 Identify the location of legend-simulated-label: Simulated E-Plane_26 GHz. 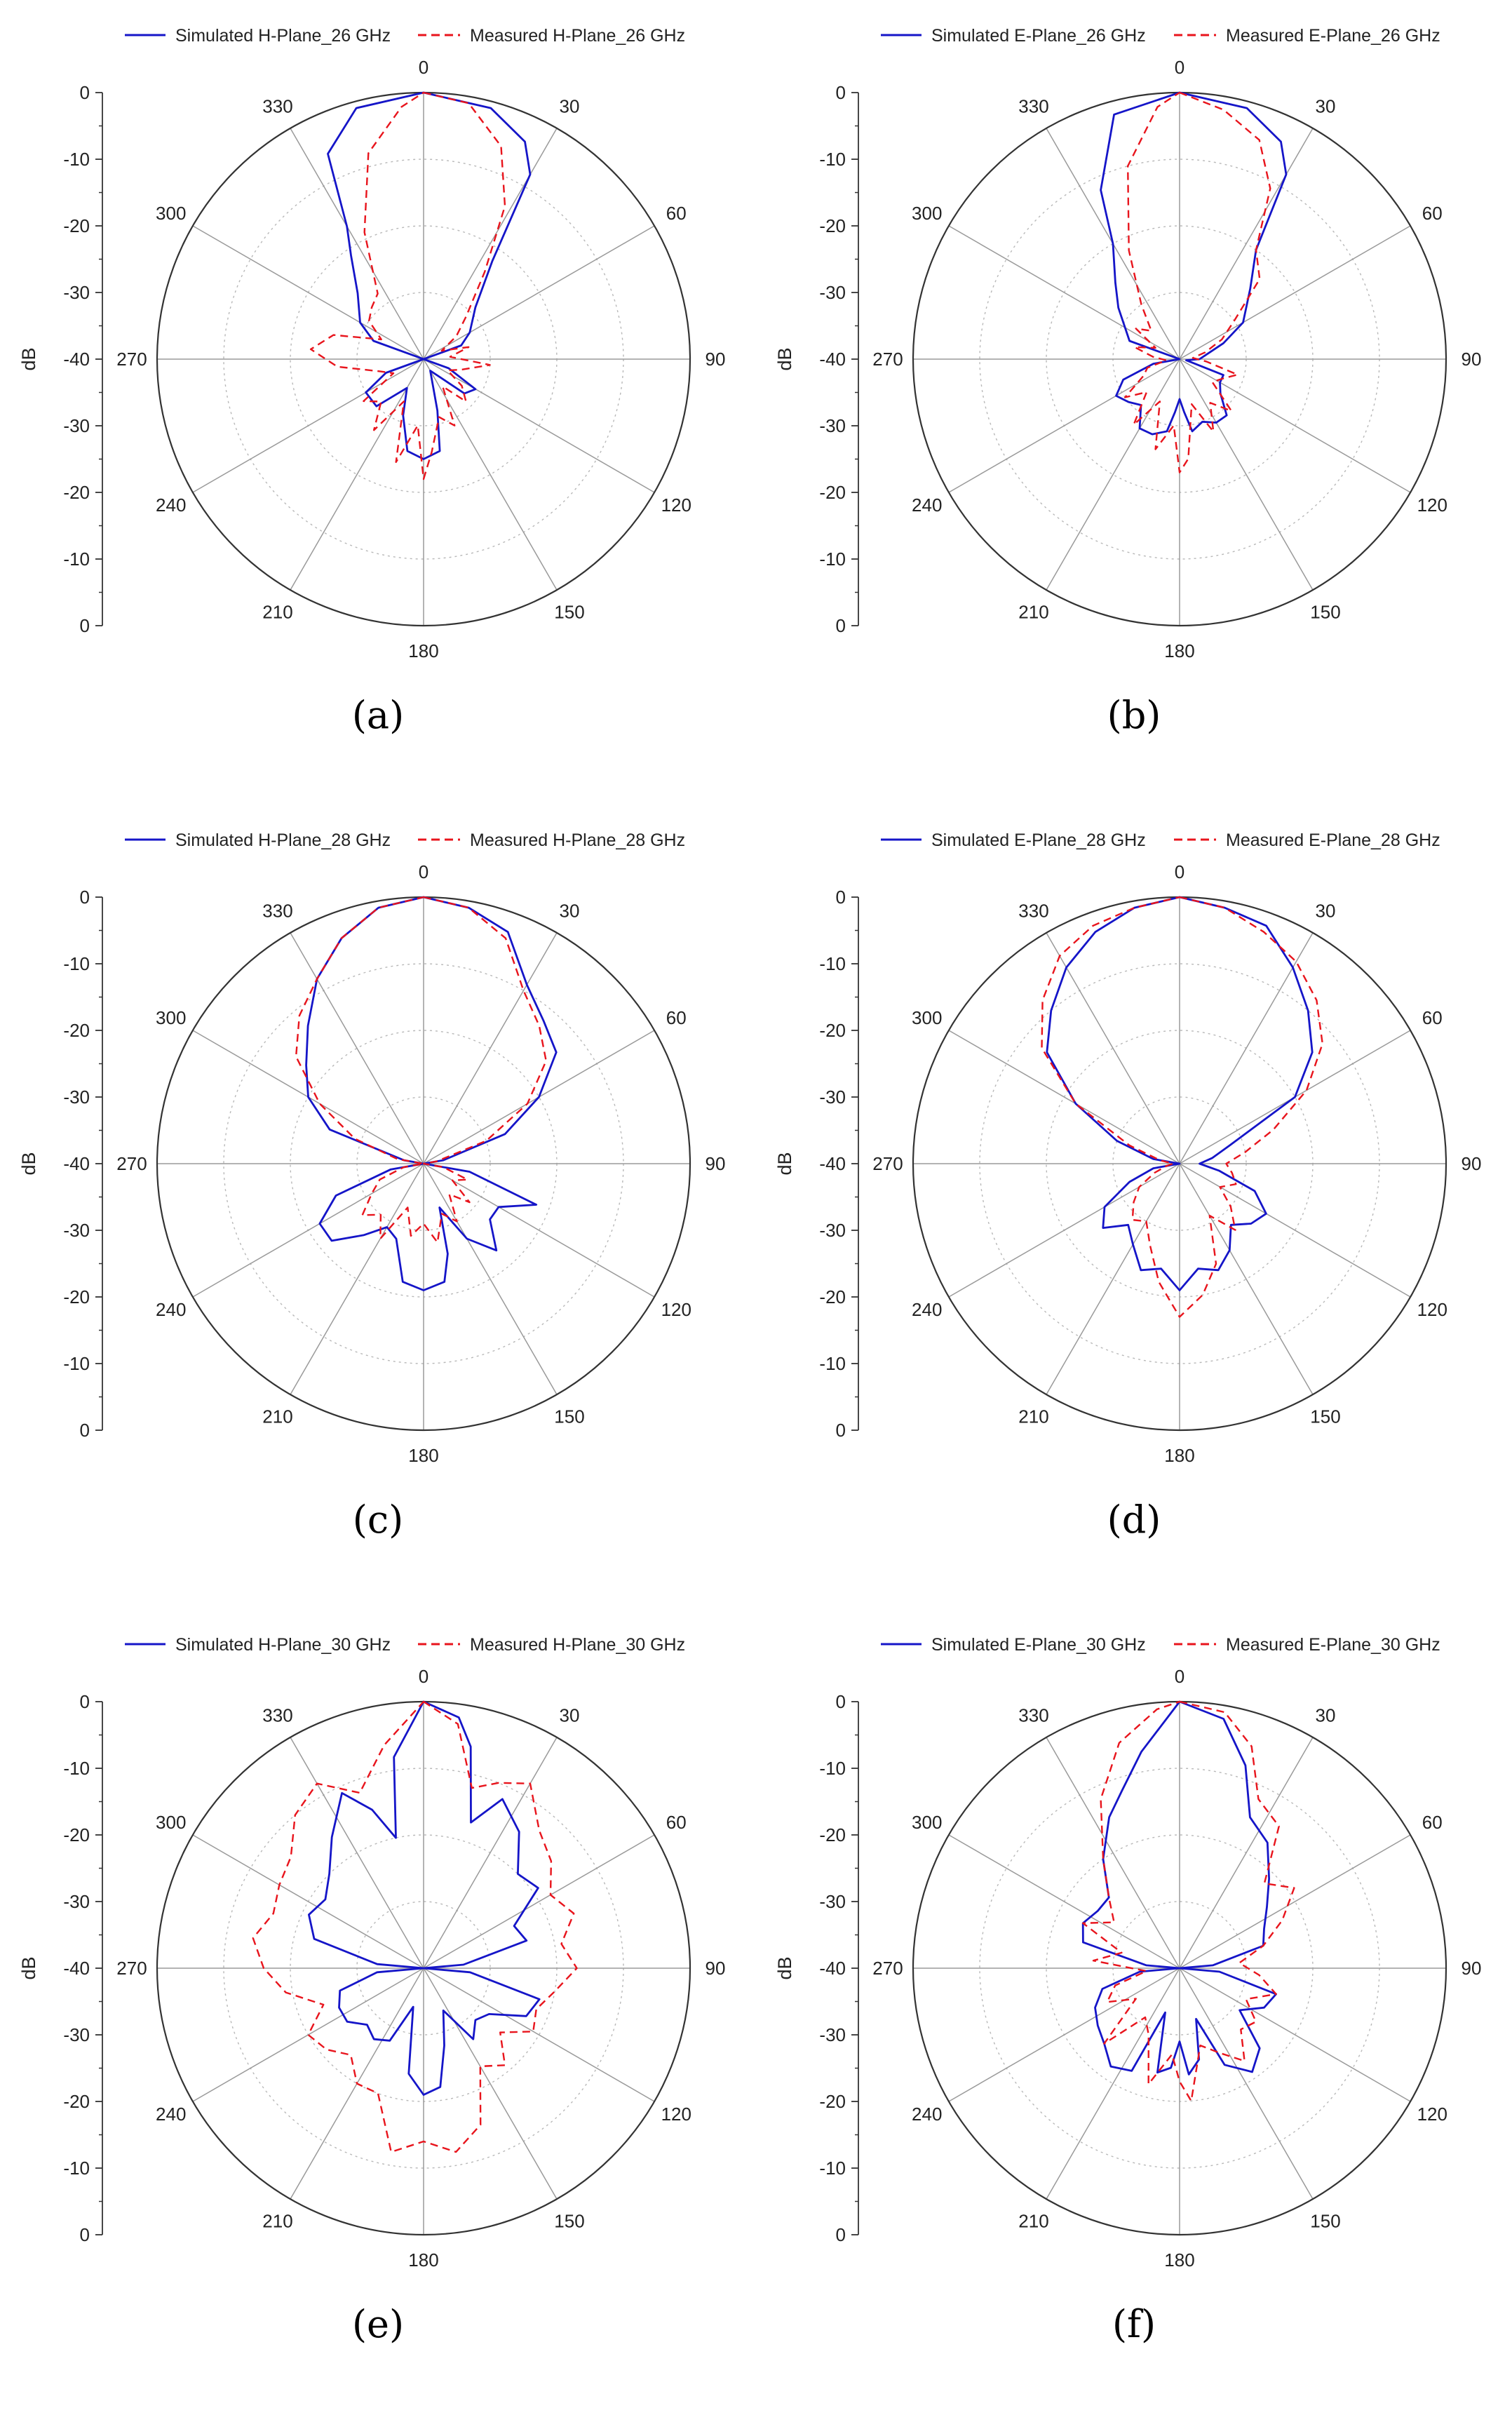
(1038, 36).